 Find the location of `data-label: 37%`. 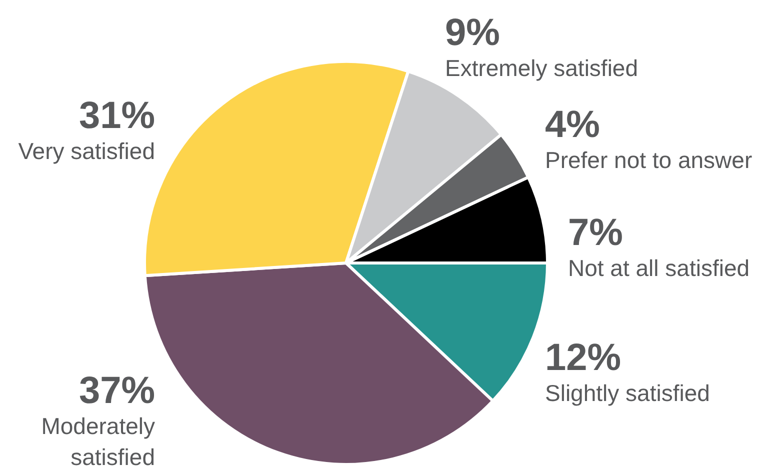

data-label: 37% is located at coordinates (116, 391).